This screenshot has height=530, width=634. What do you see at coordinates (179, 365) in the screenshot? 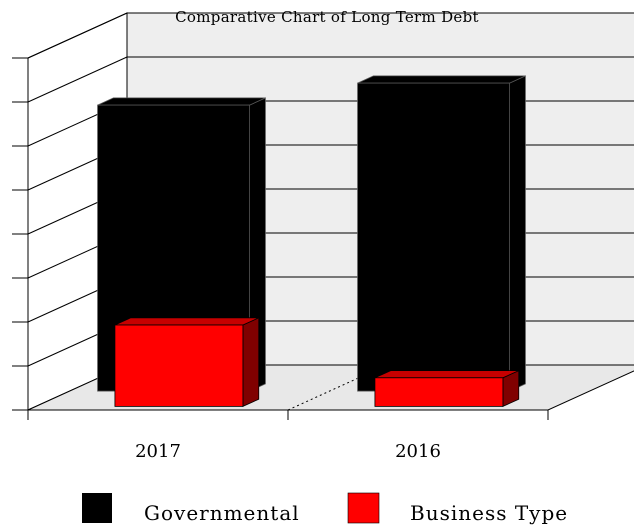
I see `bar-business-type-2017-front` at bounding box center [179, 365].